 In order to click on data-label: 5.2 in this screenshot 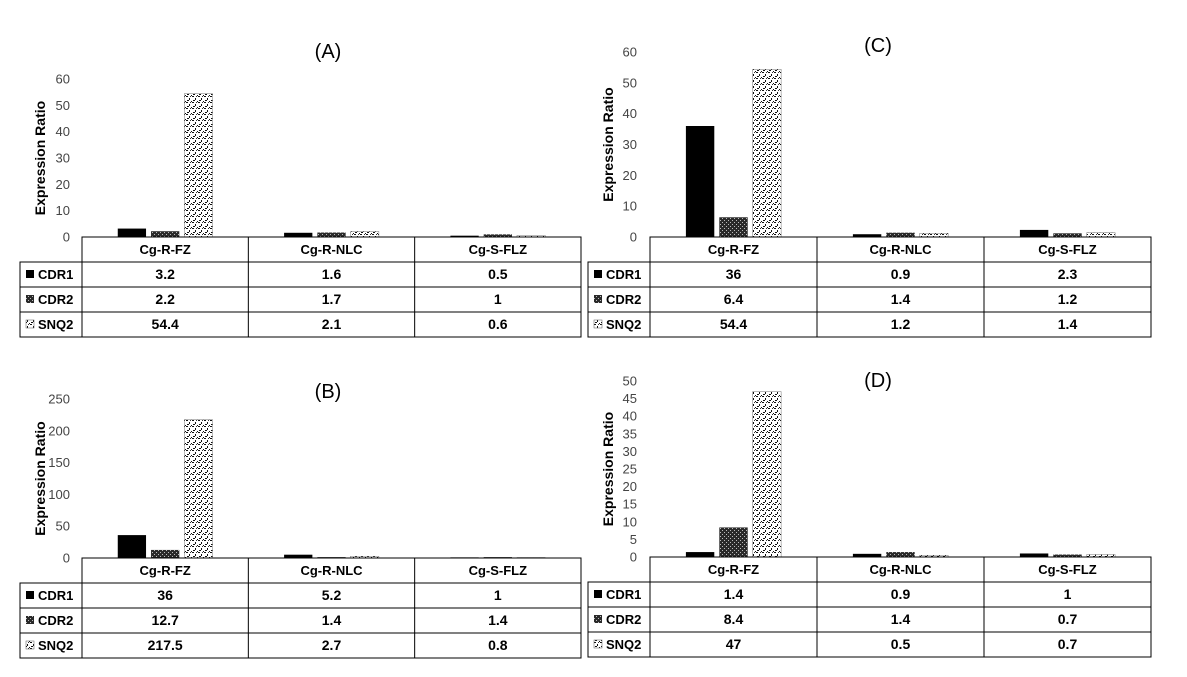, I will do `click(332, 595)`.